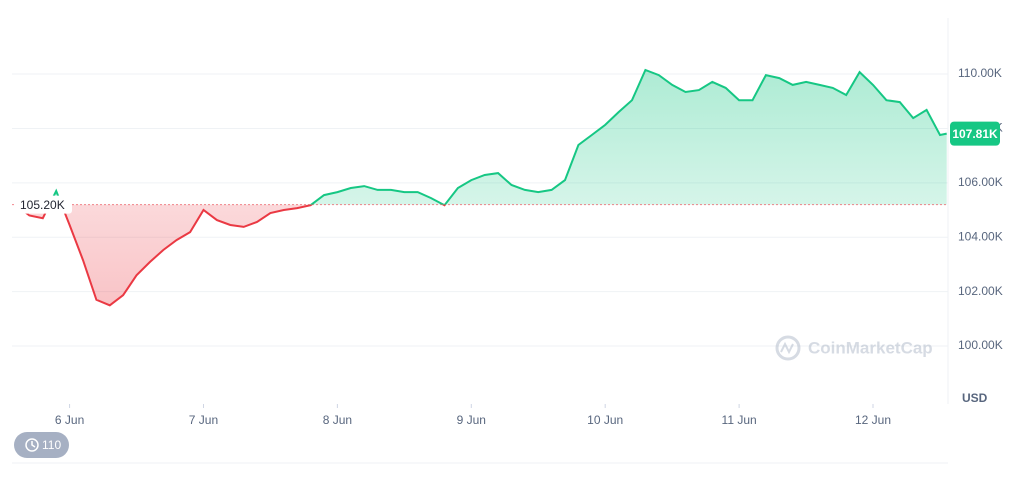 This screenshot has width=1024, height=482. What do you see at coordinates (980, 182) in the screenshot?
I see `y-tick-label: 106.00K` at bounding box center [980, 182].